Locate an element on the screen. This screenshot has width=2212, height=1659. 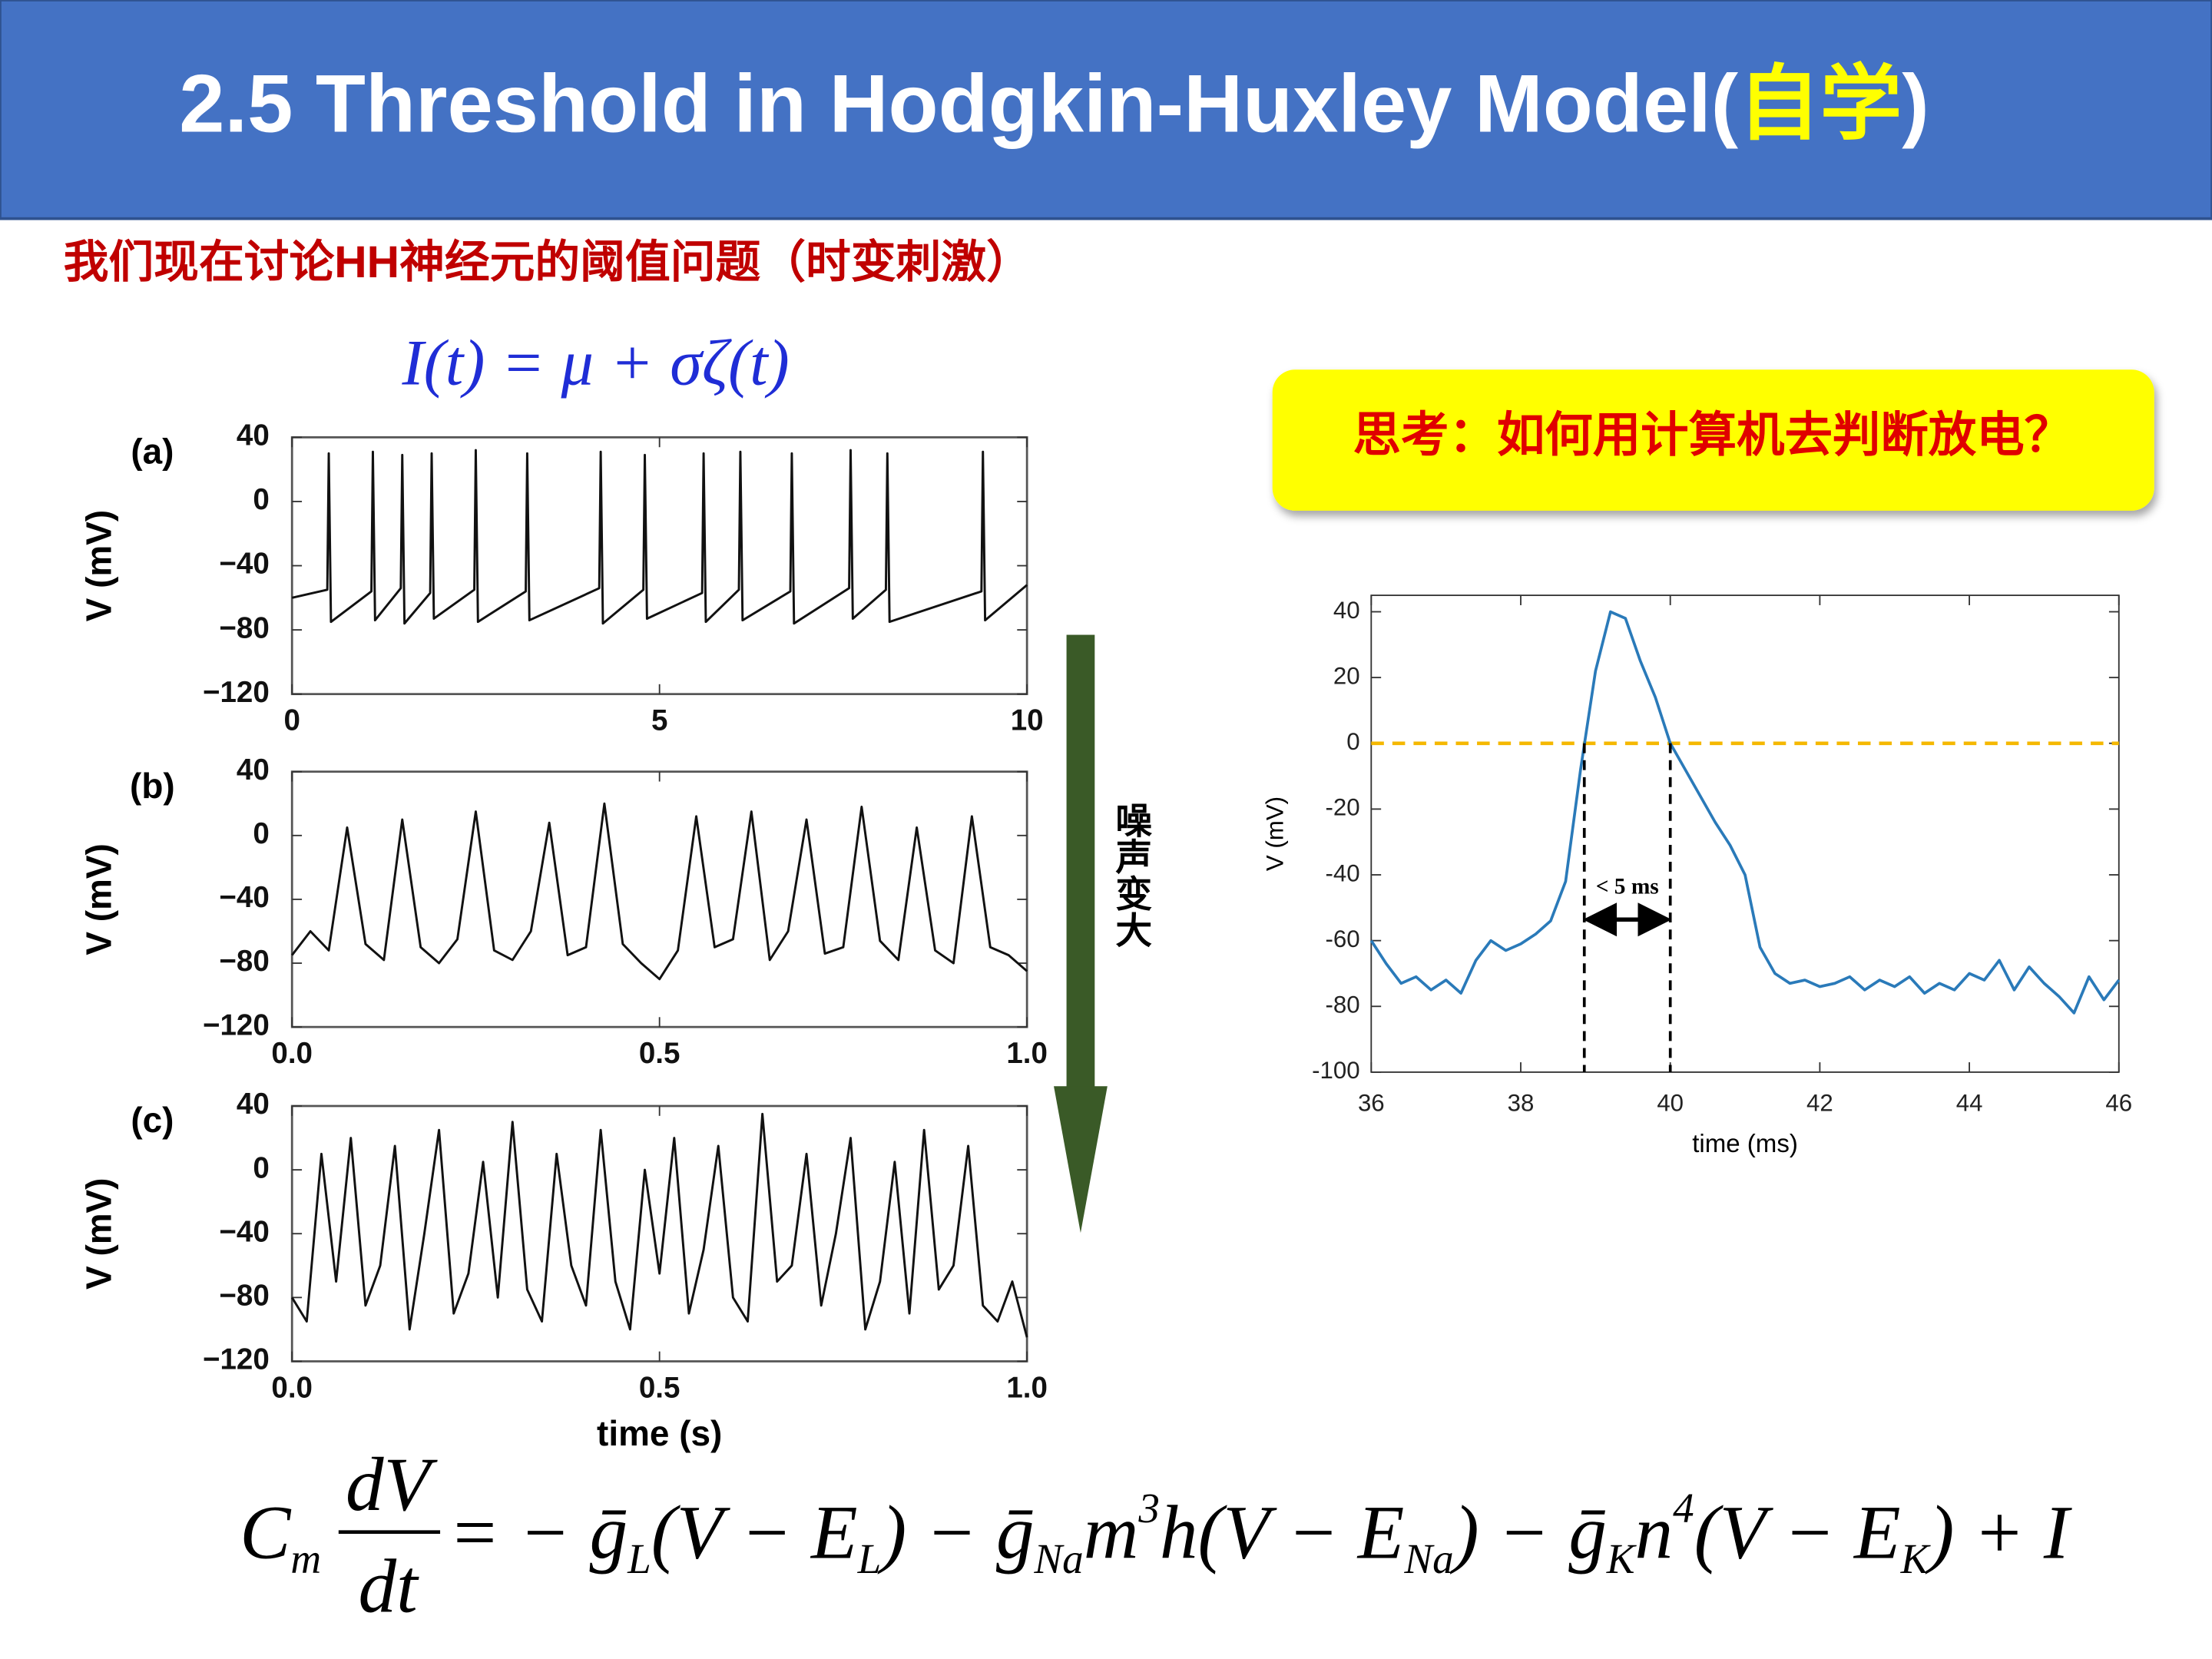
panel-label: (a) is located at coordinates (153, 452).